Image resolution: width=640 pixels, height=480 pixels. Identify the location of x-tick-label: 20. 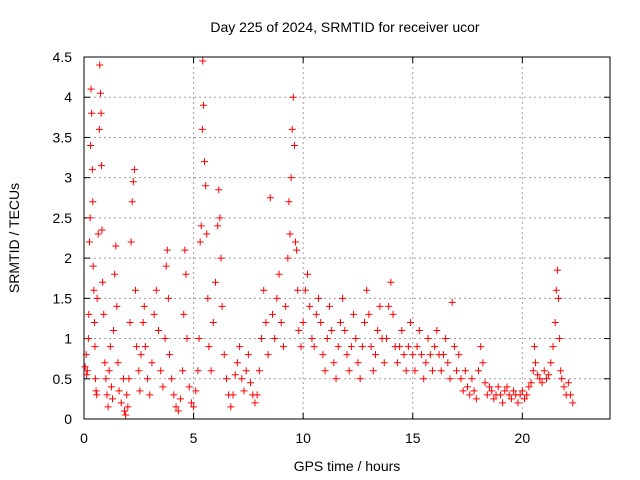
(523, 438).